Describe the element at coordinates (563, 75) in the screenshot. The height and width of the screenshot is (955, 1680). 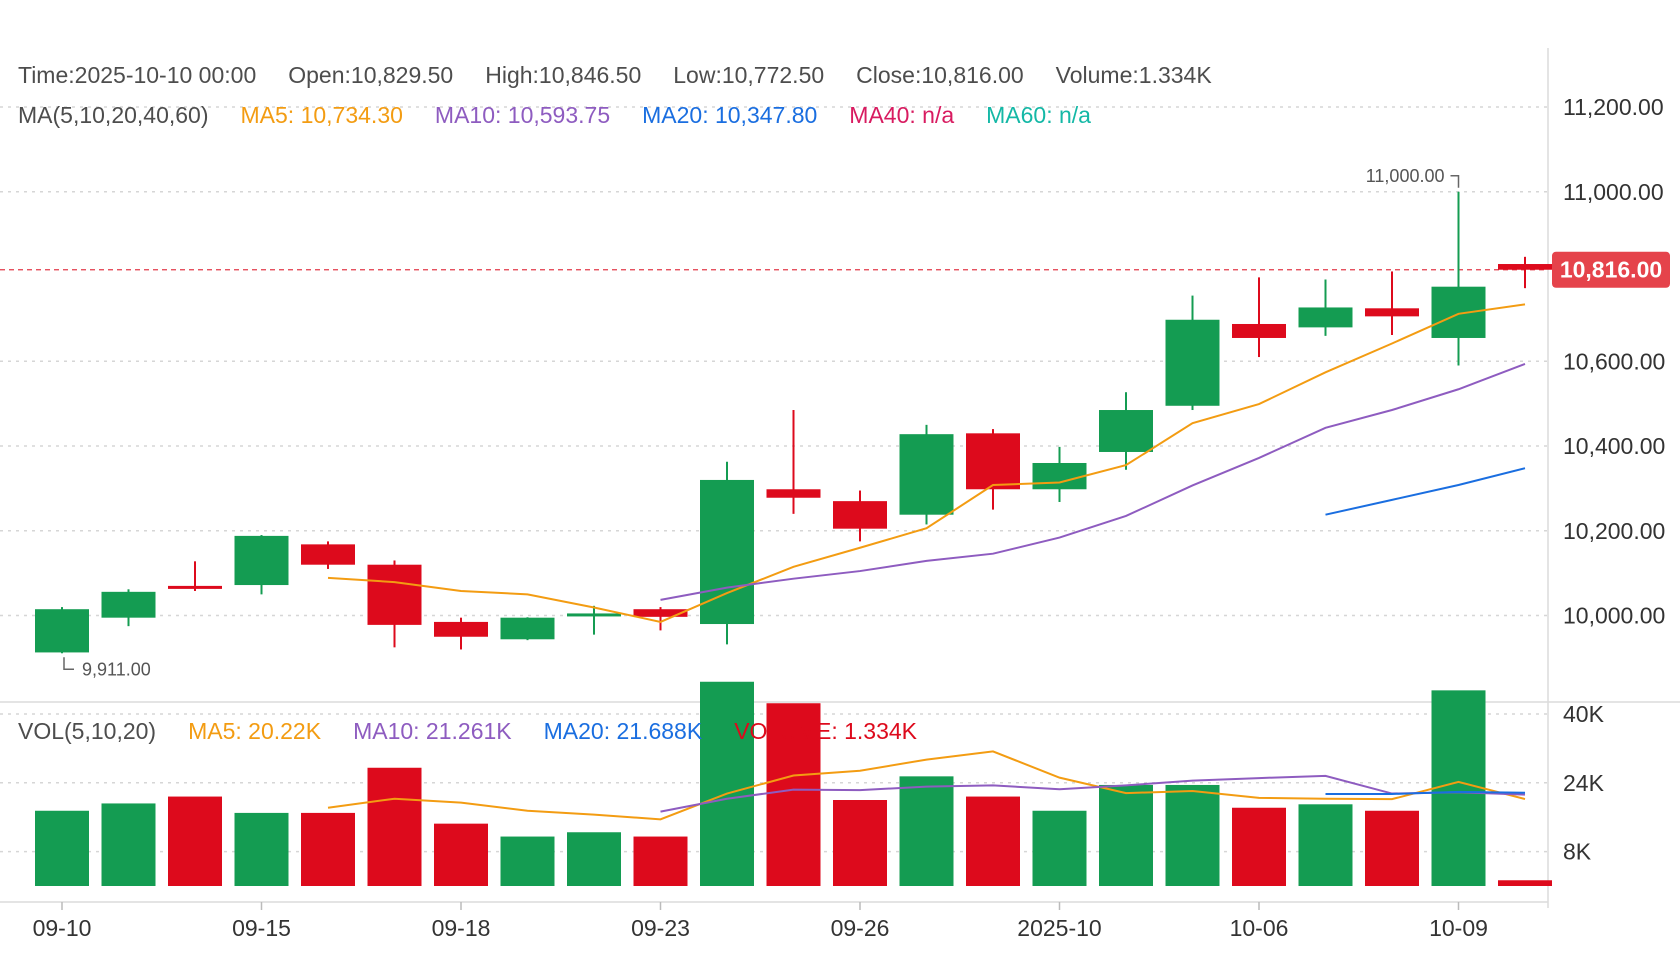
I see `high-label: High:10,846.50` at that location.